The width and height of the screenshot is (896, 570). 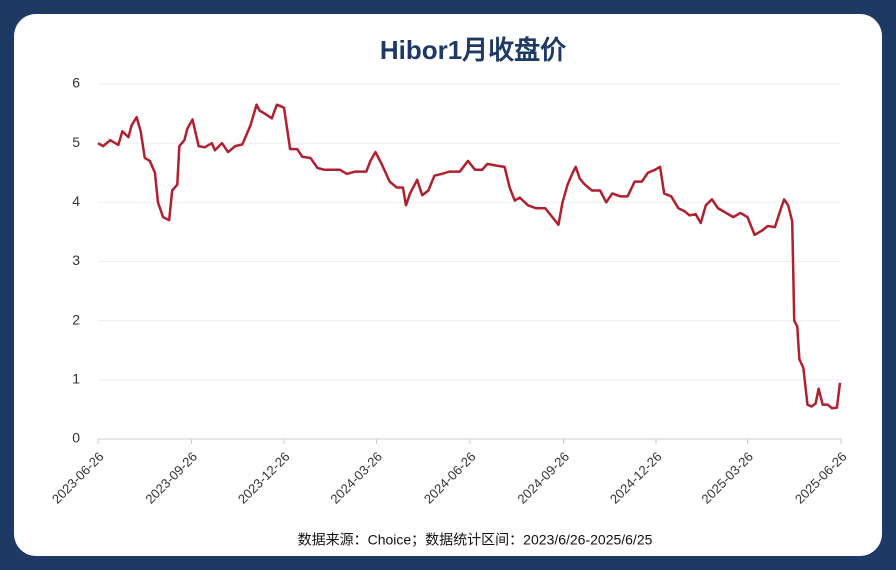 I want to click on y-tick-label: 0, so click(x=76, y=438).